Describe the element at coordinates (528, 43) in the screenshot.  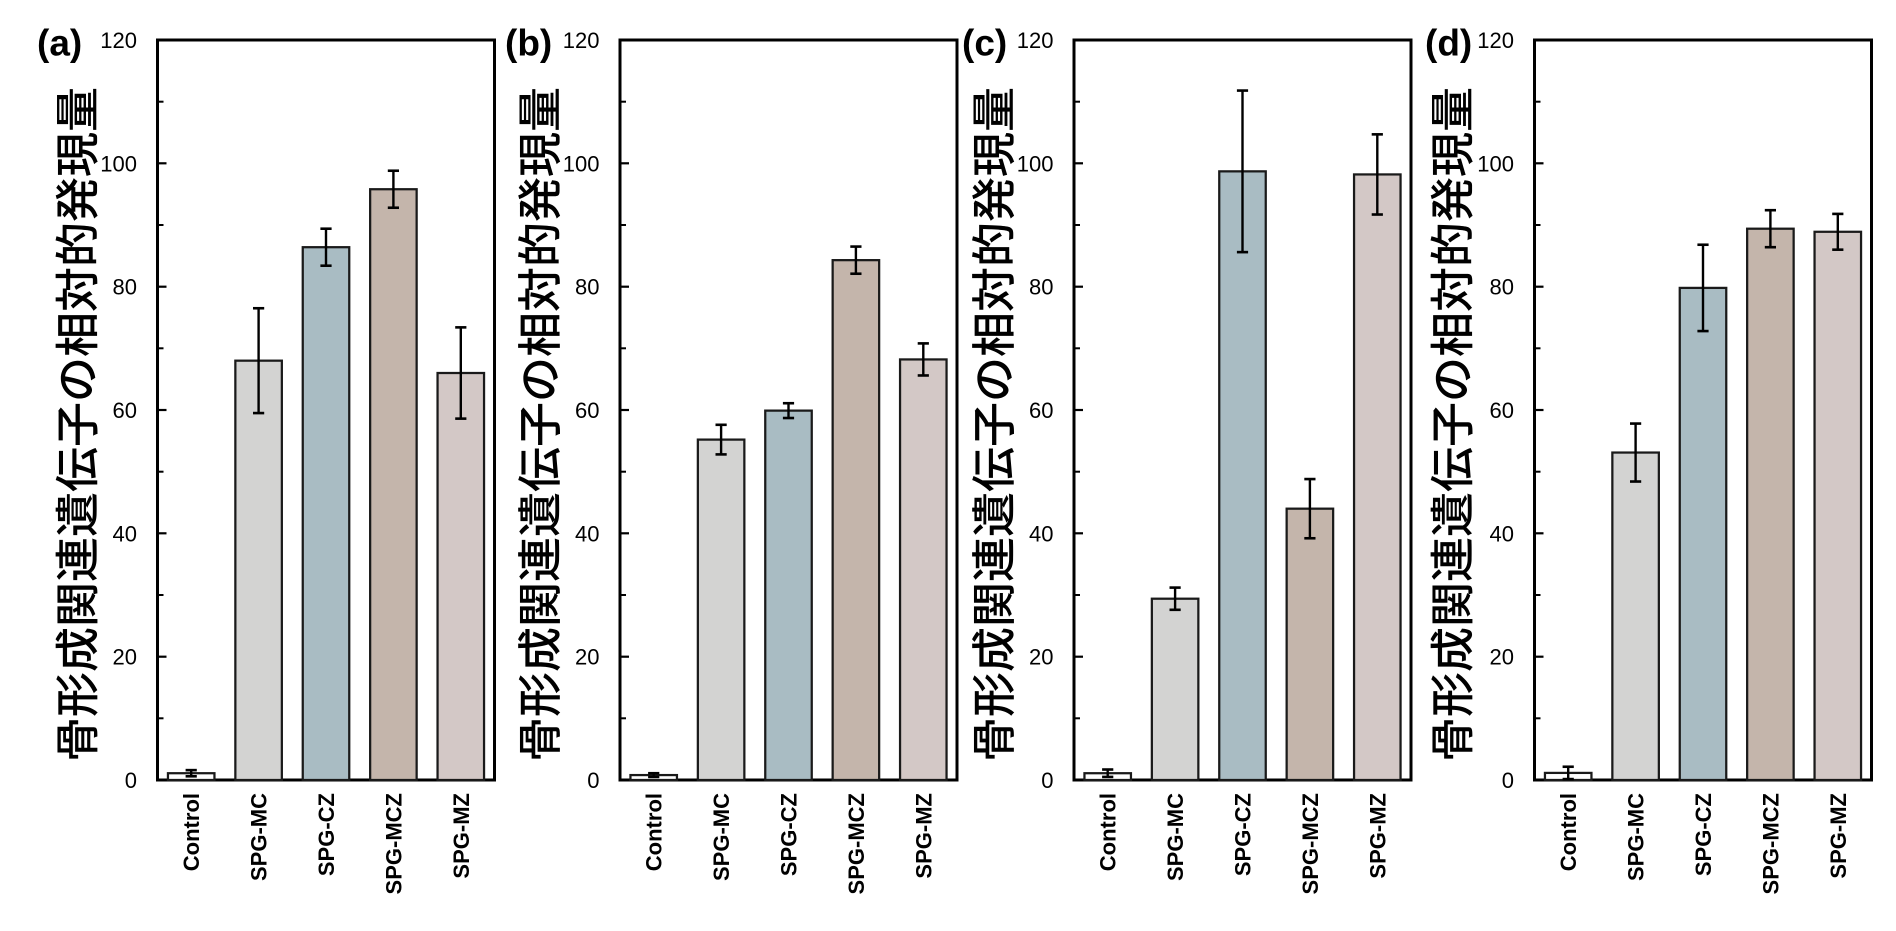
I see `svg-text: (b)` at that location.